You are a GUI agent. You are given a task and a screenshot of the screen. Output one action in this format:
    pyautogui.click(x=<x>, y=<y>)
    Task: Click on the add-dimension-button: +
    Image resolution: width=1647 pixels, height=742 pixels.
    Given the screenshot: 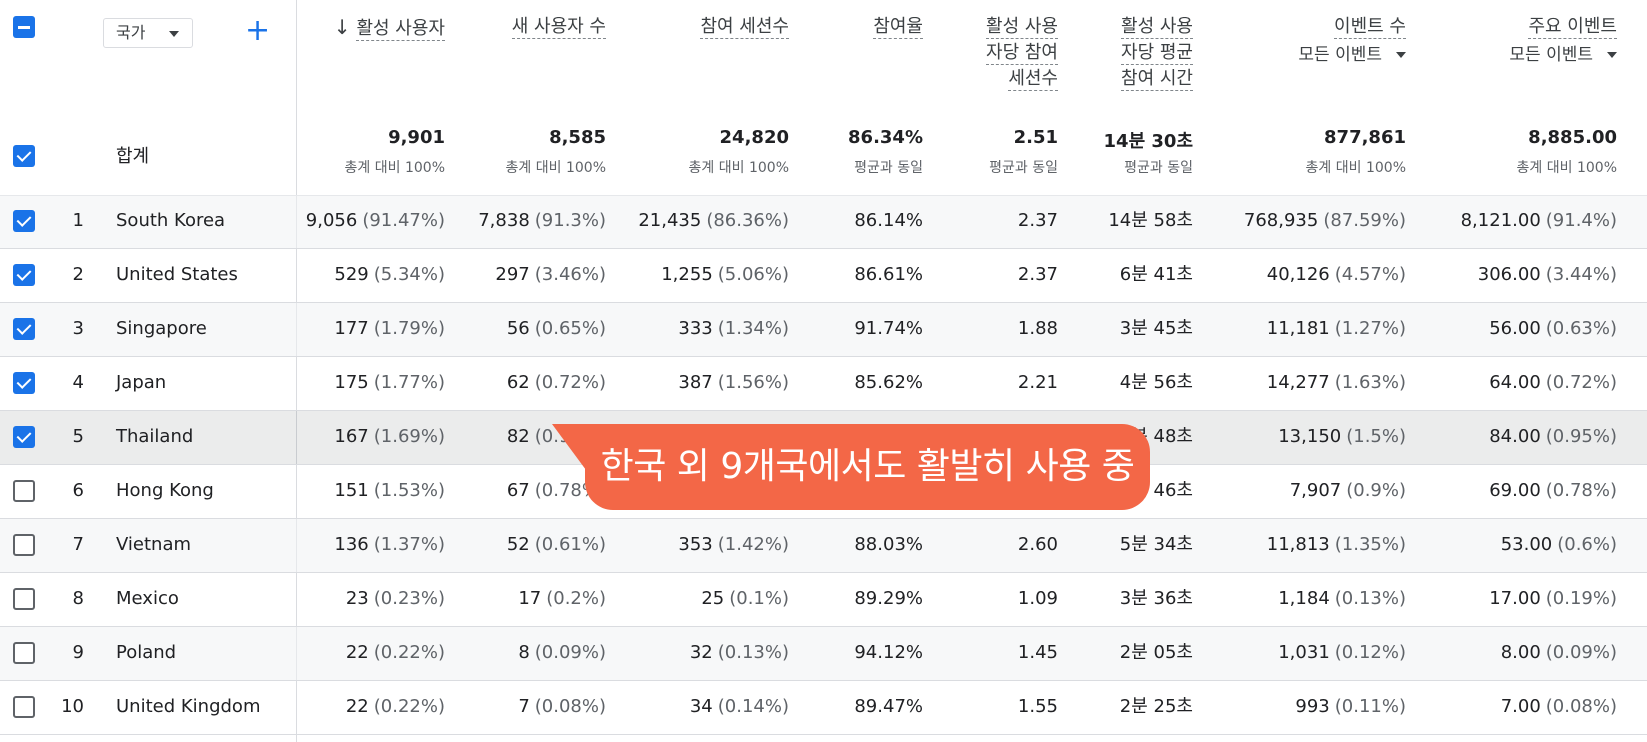 What is the action you would take?
    pyautogui.click(x=257, y=31)
    